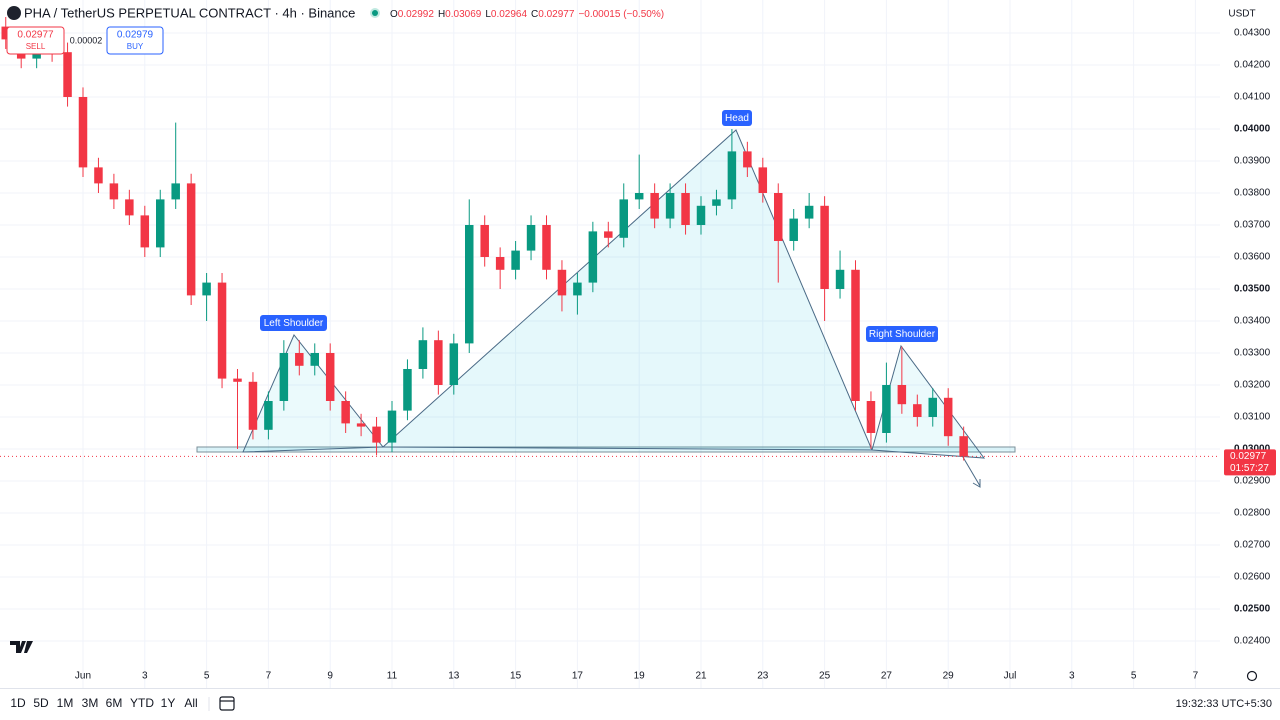 Image resolution: width=1280 pixels, height=720 pixels. What do you see at coordinates (103, 703) in the screenshot?
I see `toolbar: 1D 5D 1M 3M 6M YTD 1Y All` at bounding box center [103, 703].